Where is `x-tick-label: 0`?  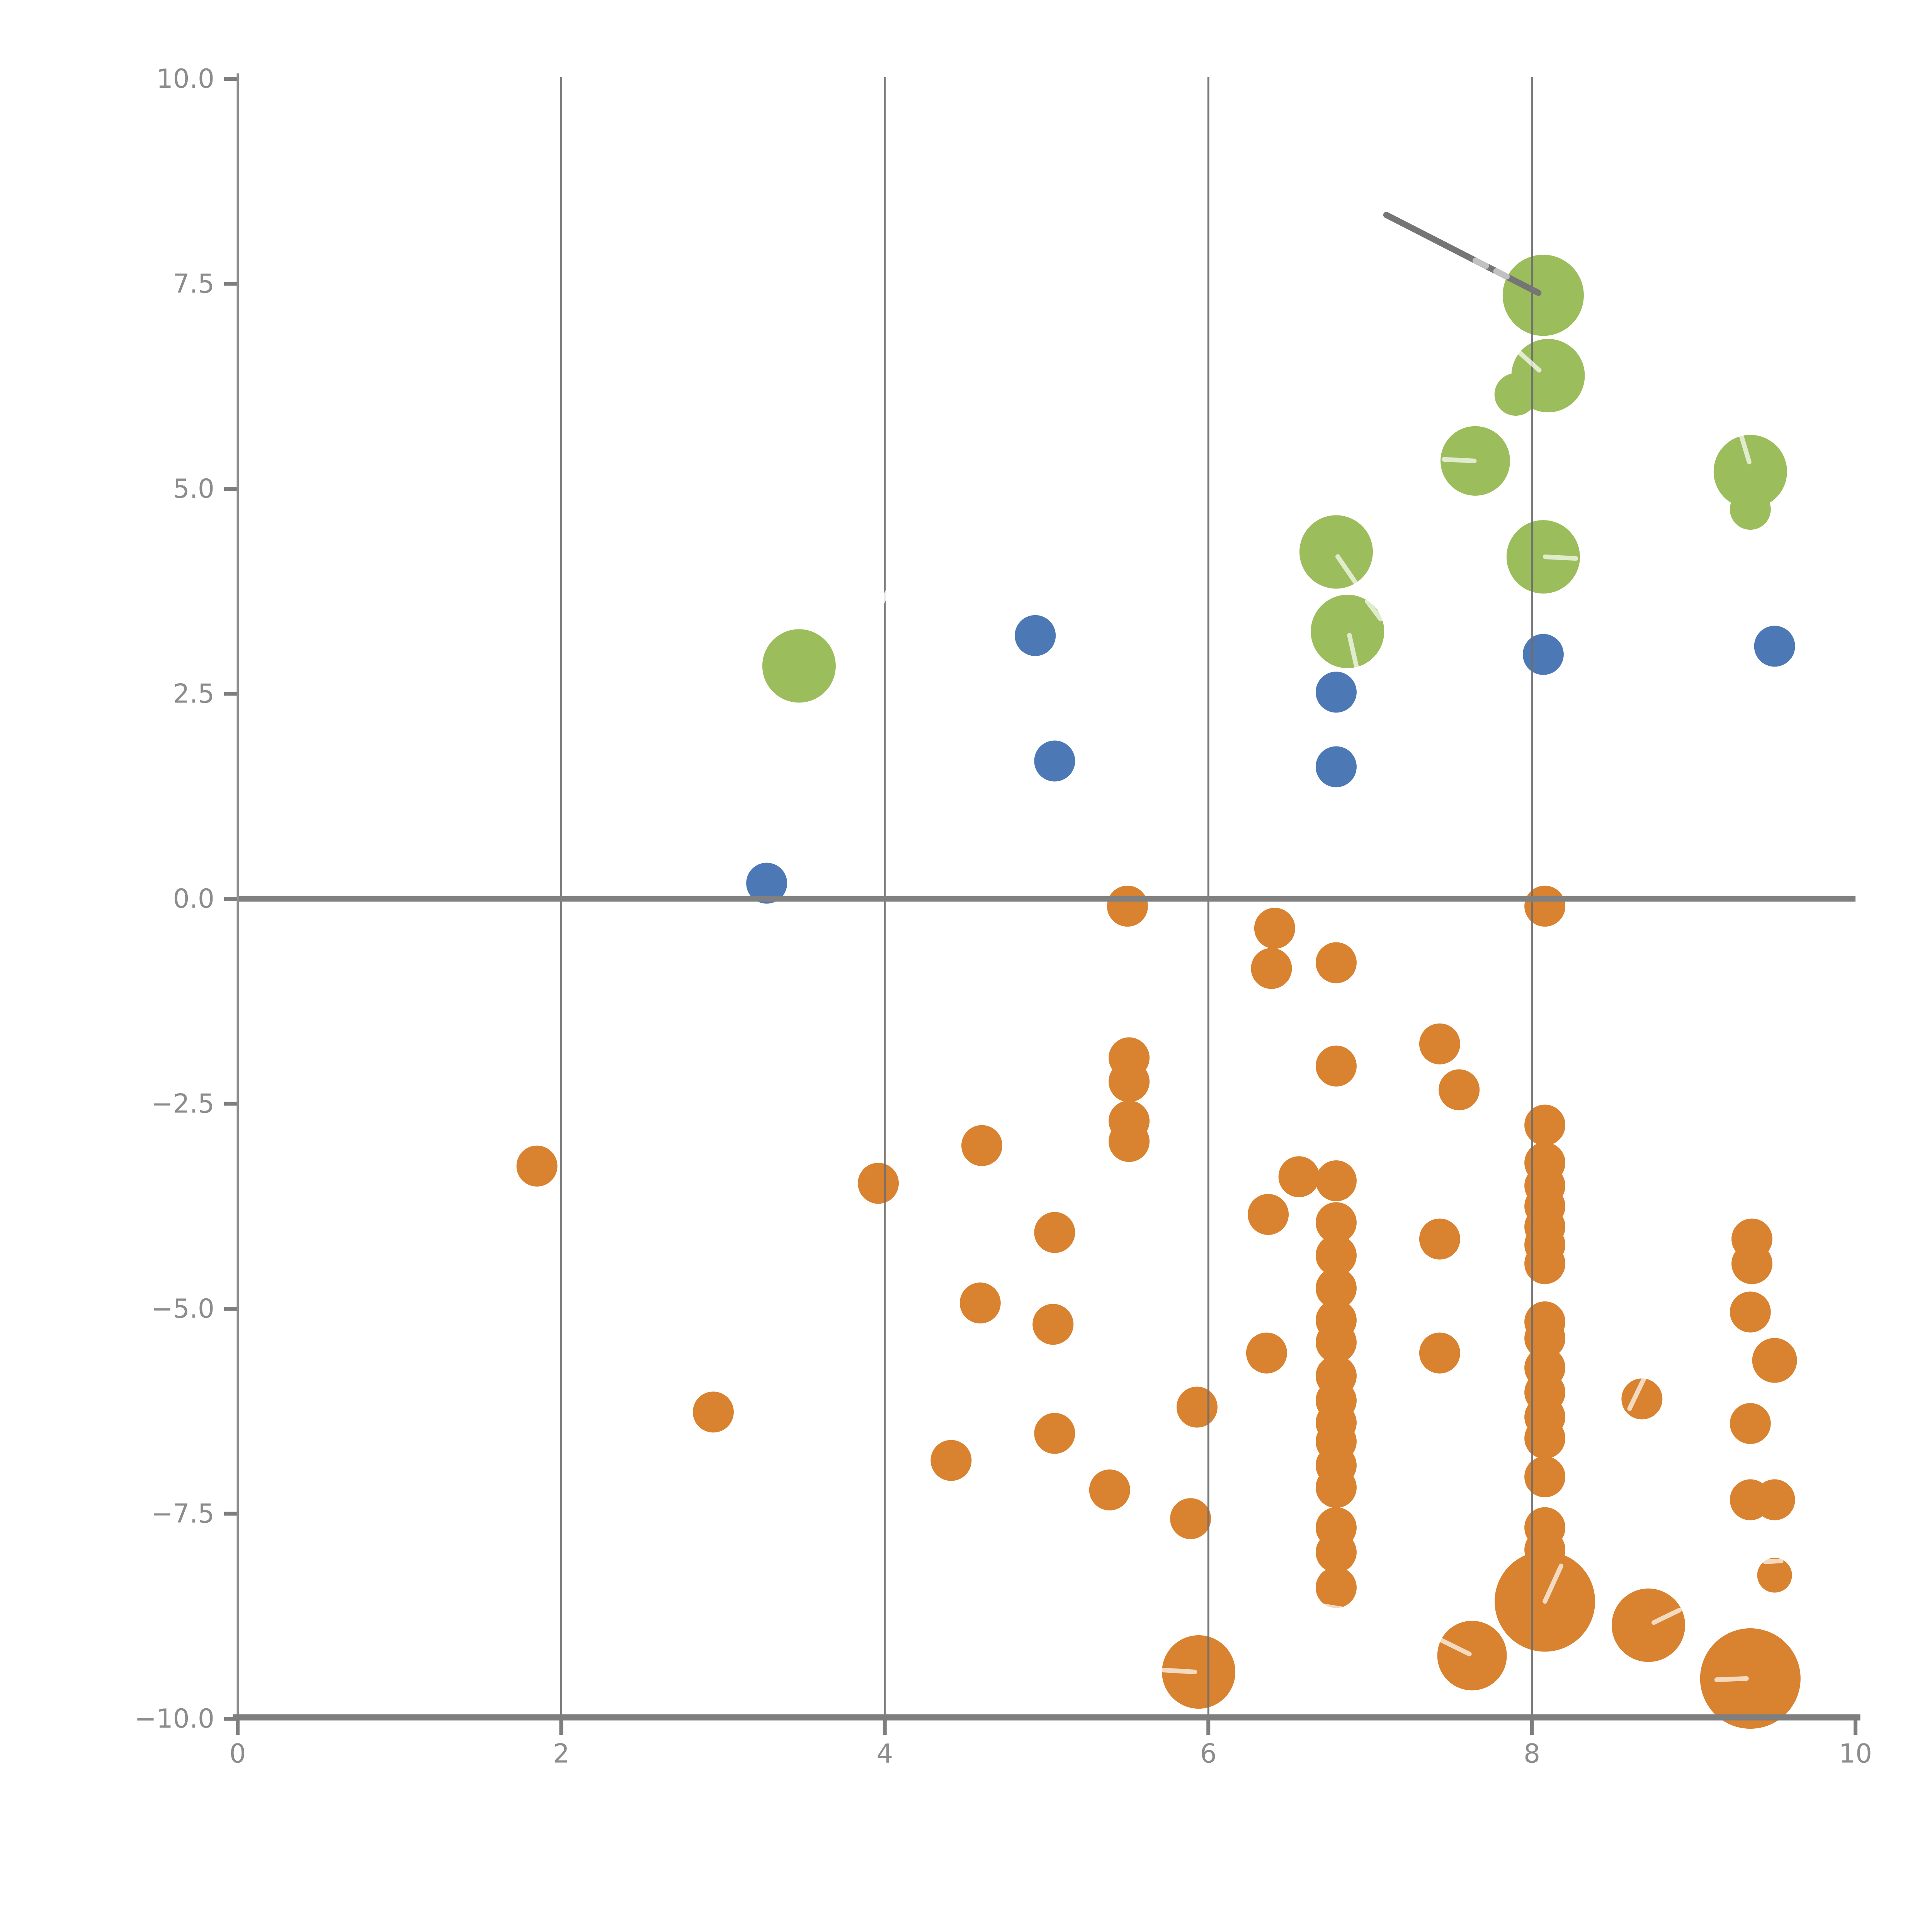
x-tick-label: 0 is located at coordinates (238, 1754).